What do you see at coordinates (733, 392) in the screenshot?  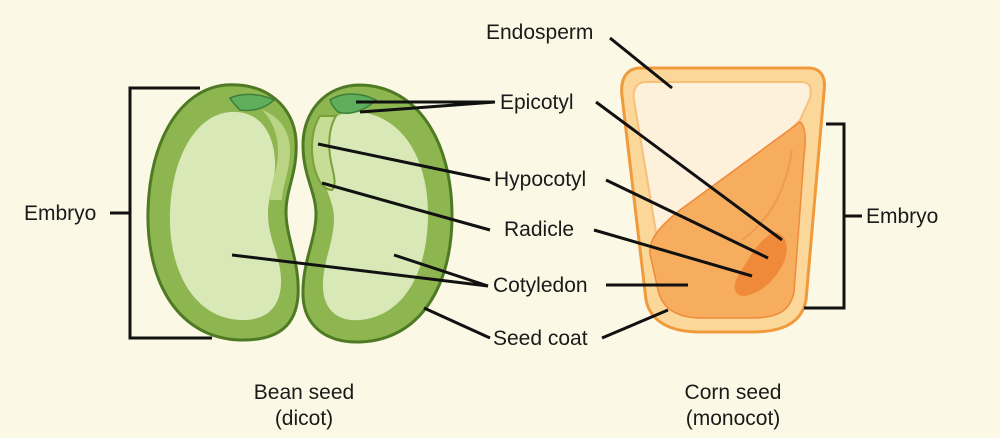 I see `caption-corn-line1: Corn seed` at bounding box center [733, 392].